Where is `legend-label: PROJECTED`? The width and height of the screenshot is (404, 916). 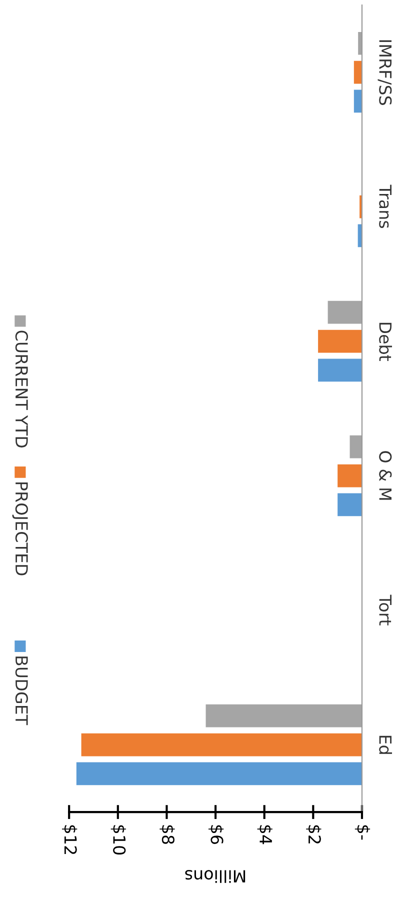 legend-label: PROJECTED is located at coordinates (20, 529).